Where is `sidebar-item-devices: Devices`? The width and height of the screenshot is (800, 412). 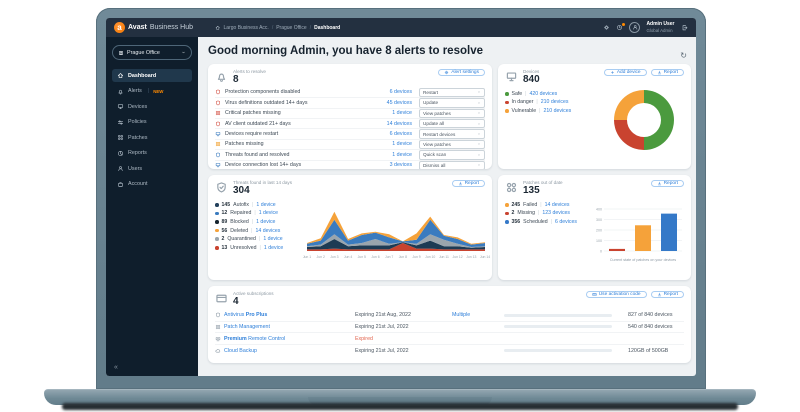 sidebar-item-devices: Devices is located at coordinates (152, 106).